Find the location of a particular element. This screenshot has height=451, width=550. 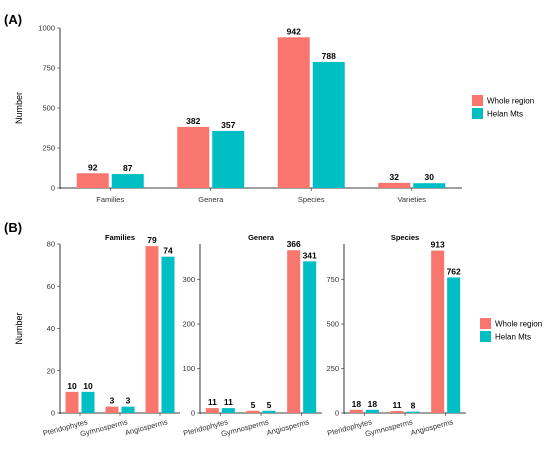

data-label: 942 is located at coordinates (294, 31).